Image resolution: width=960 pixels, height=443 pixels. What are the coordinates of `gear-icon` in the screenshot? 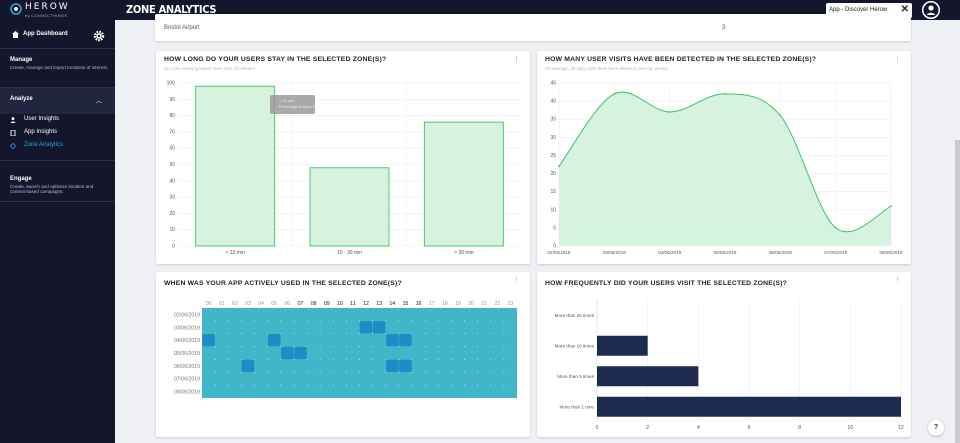 It's located at (99, 36).